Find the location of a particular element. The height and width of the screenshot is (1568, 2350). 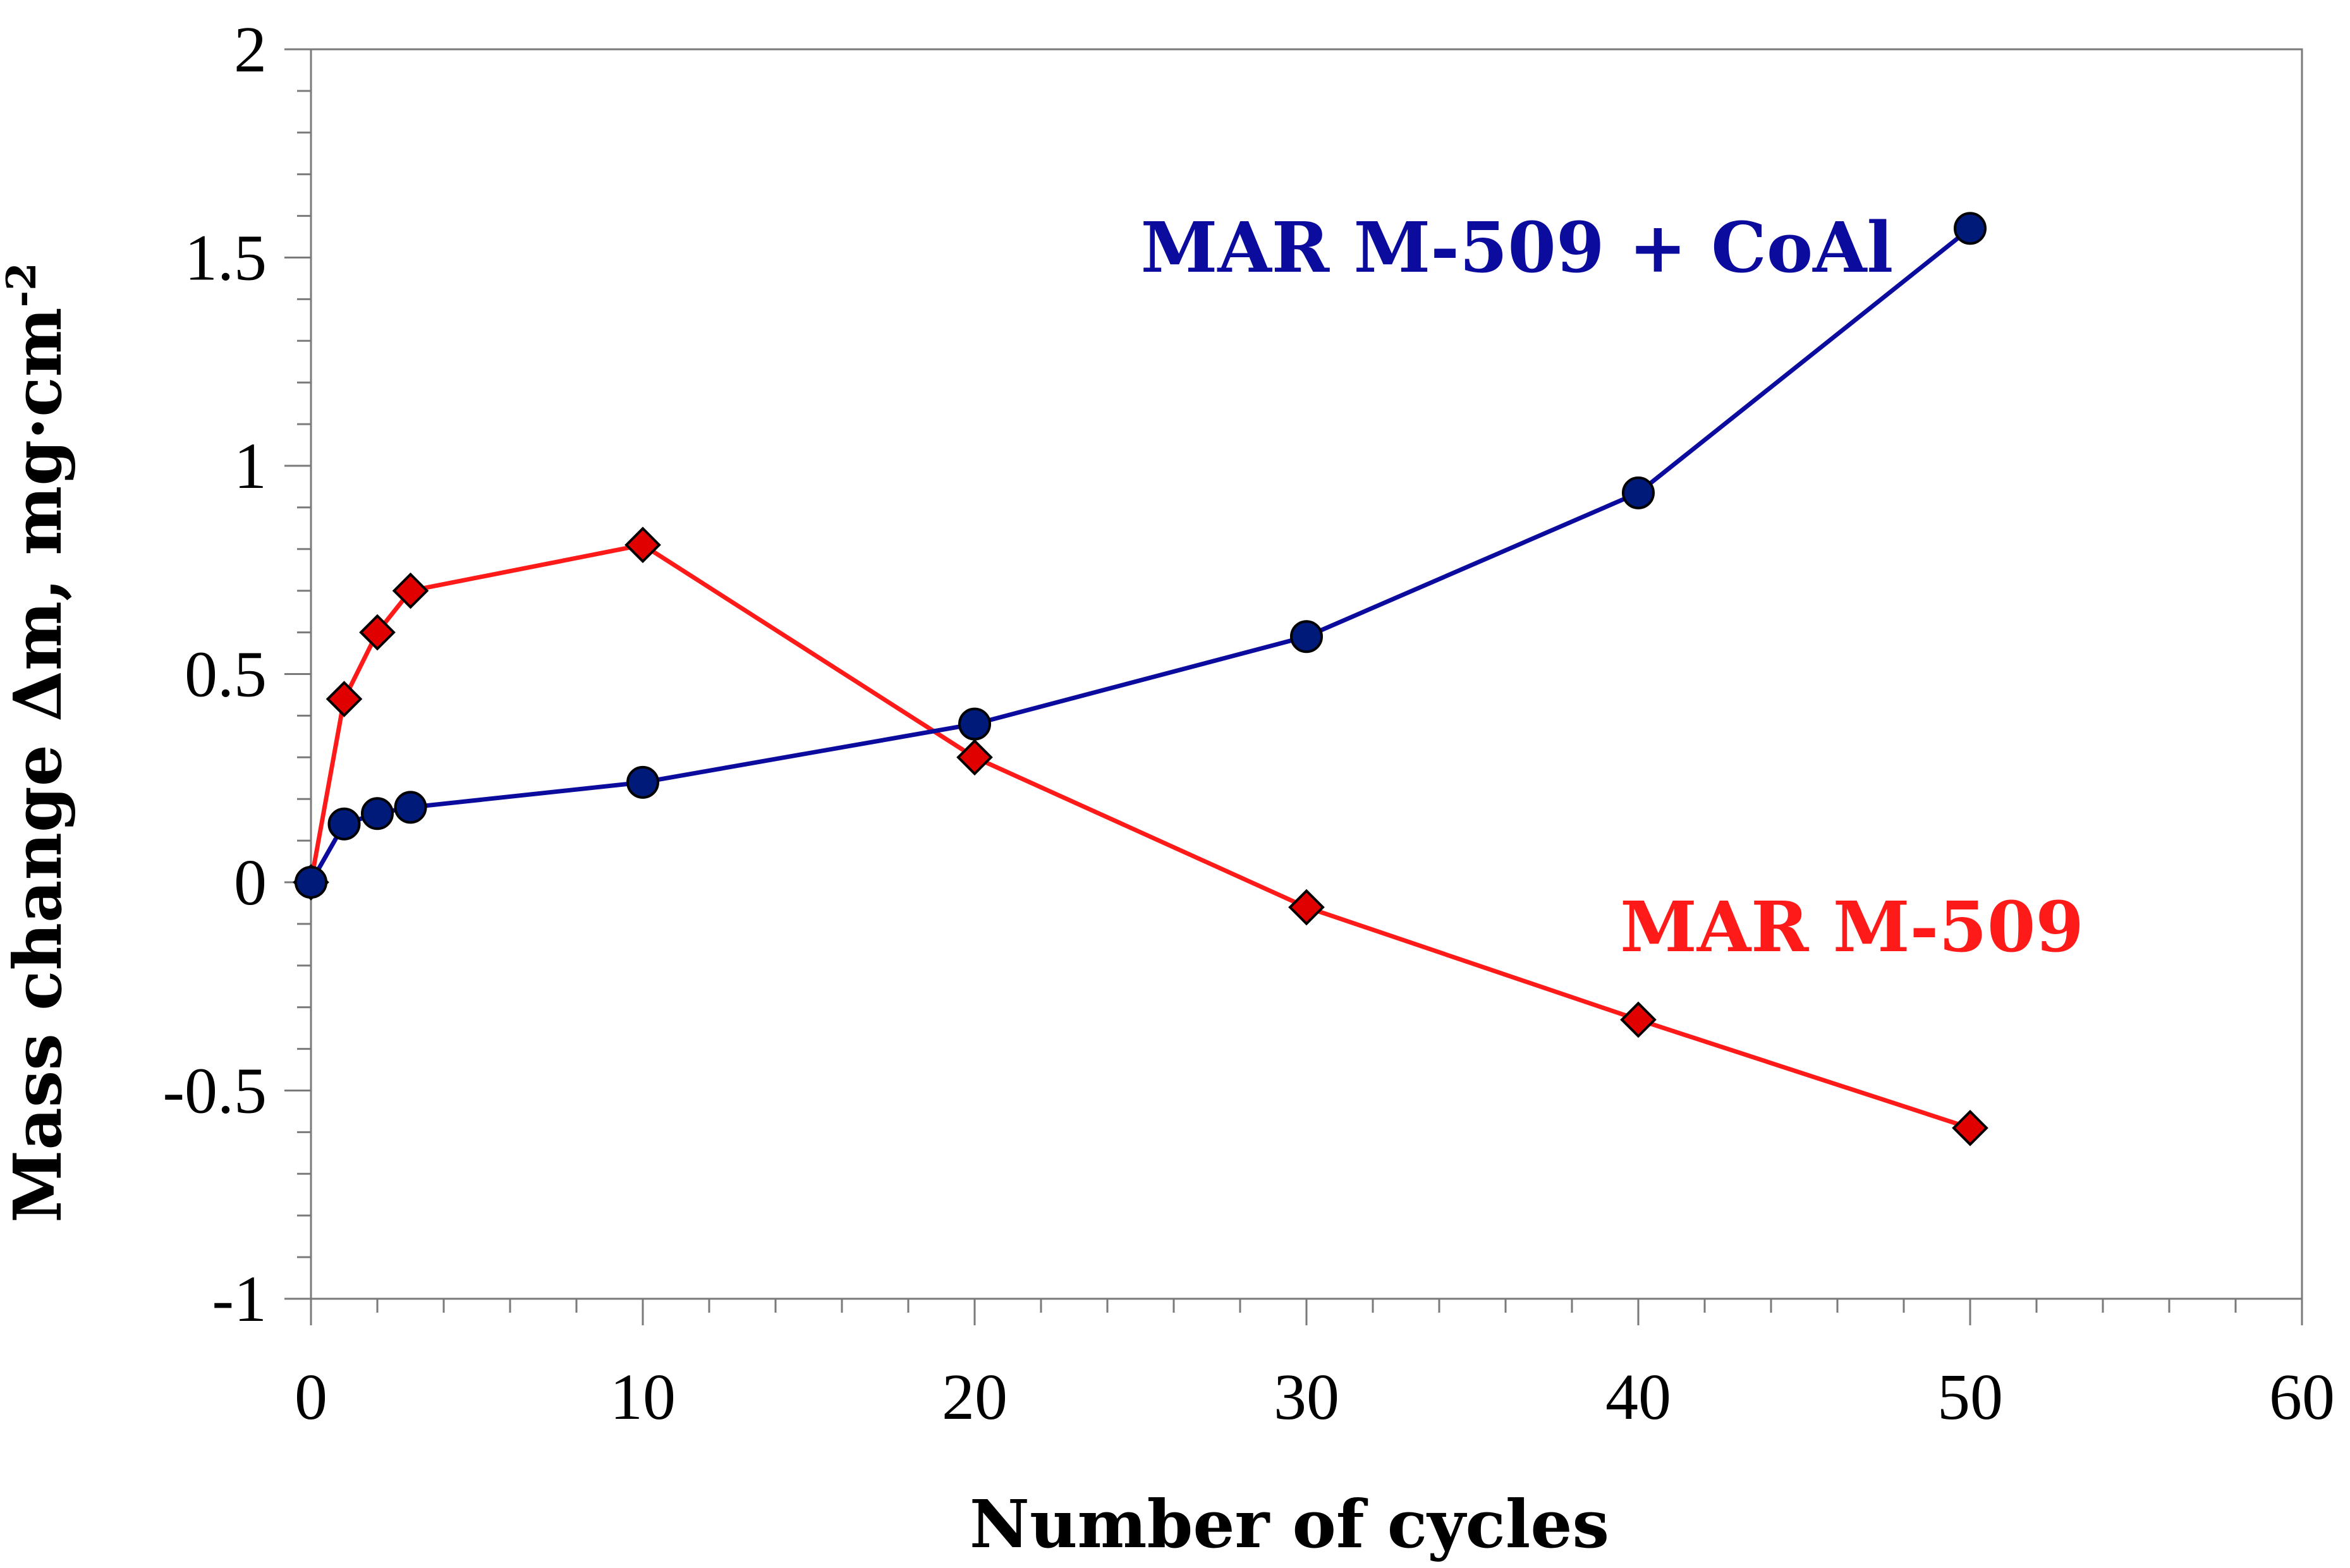

x-tick-label: 50 is located at coordinates (1970, 1397).